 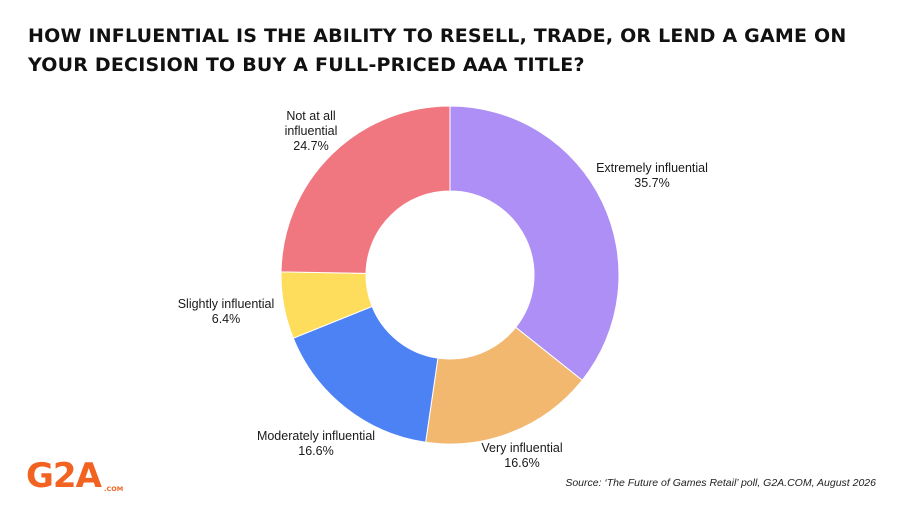 What do you see at coordinates (64, 474) in the screenshot?
I see `logo-wordmark: G2A` at bounding box center [64, 474].